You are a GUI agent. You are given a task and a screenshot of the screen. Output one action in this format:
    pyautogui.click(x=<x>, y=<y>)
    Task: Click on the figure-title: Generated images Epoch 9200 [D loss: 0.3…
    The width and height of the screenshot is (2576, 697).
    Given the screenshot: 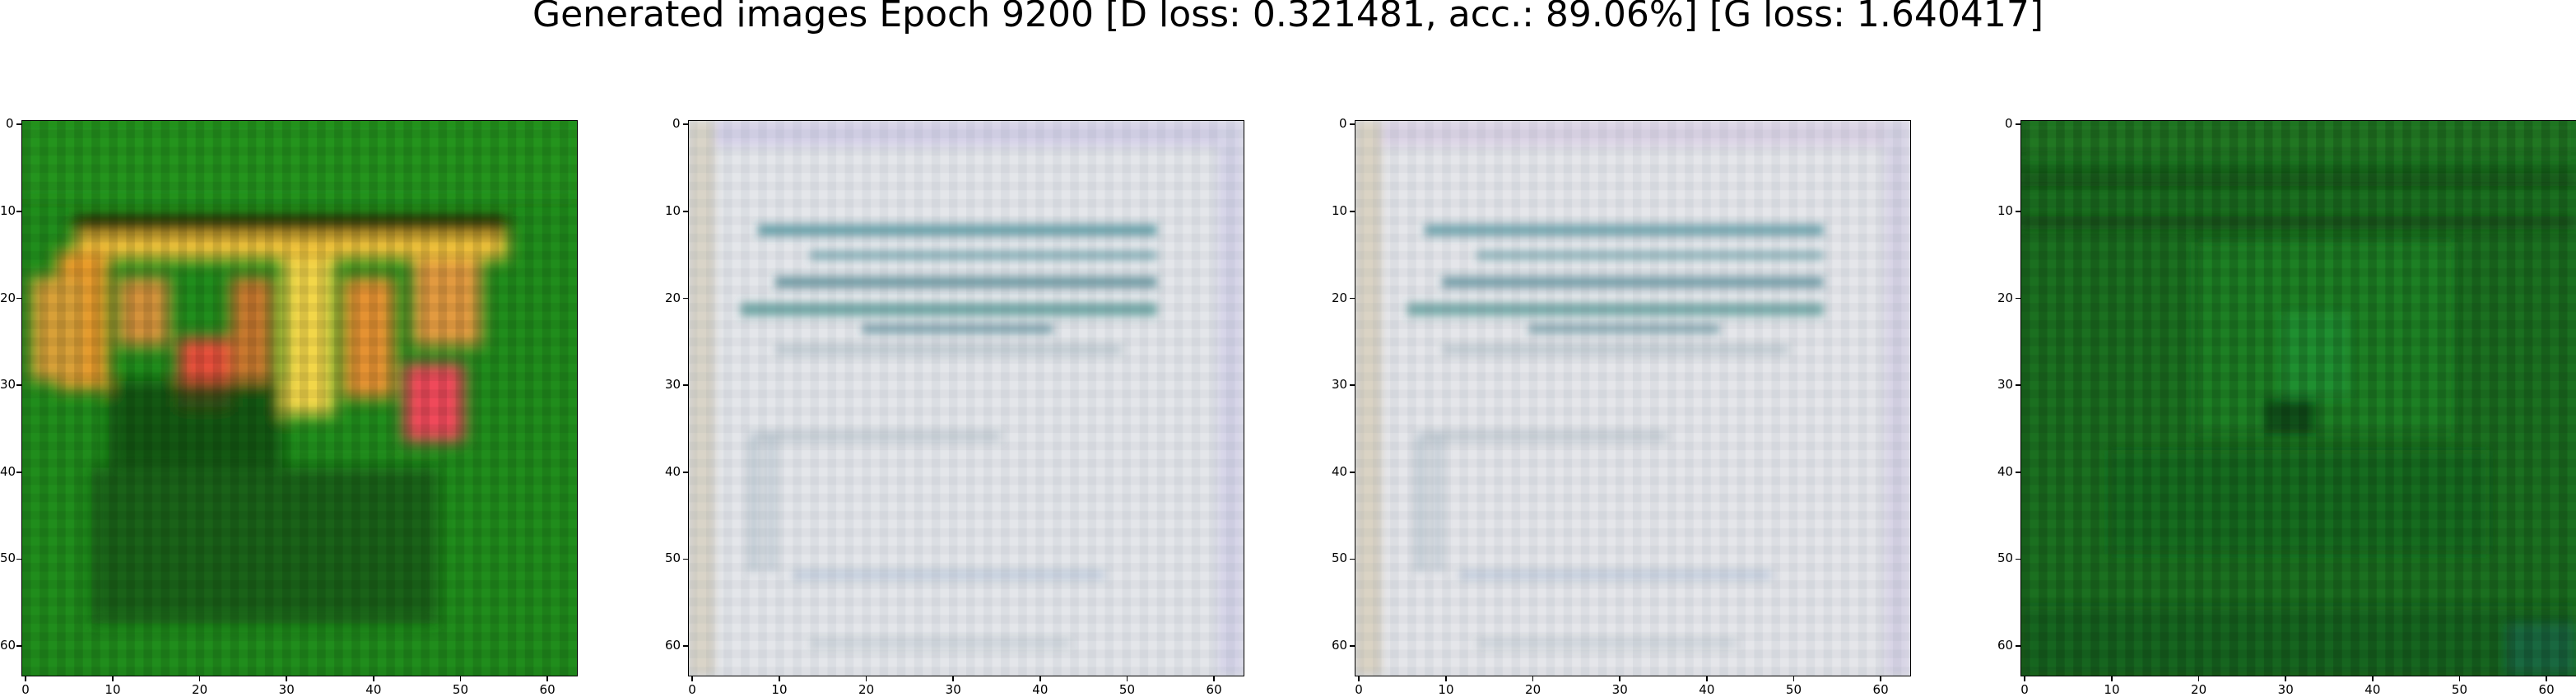 What is the action you would take?
    pyautogui.click(x=1288, y=17)
    